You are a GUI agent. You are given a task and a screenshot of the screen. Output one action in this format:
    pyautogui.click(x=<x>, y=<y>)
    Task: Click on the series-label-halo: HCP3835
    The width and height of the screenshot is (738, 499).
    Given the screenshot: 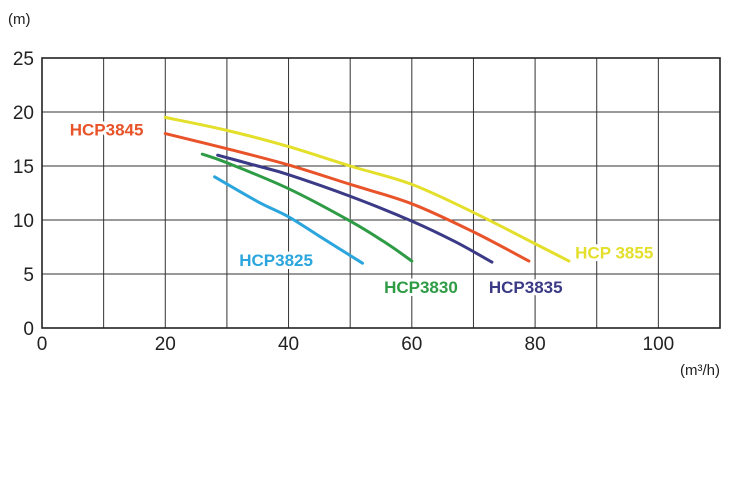 What is the action you would take?
    pyautogui.click(x=526, y=287)
    